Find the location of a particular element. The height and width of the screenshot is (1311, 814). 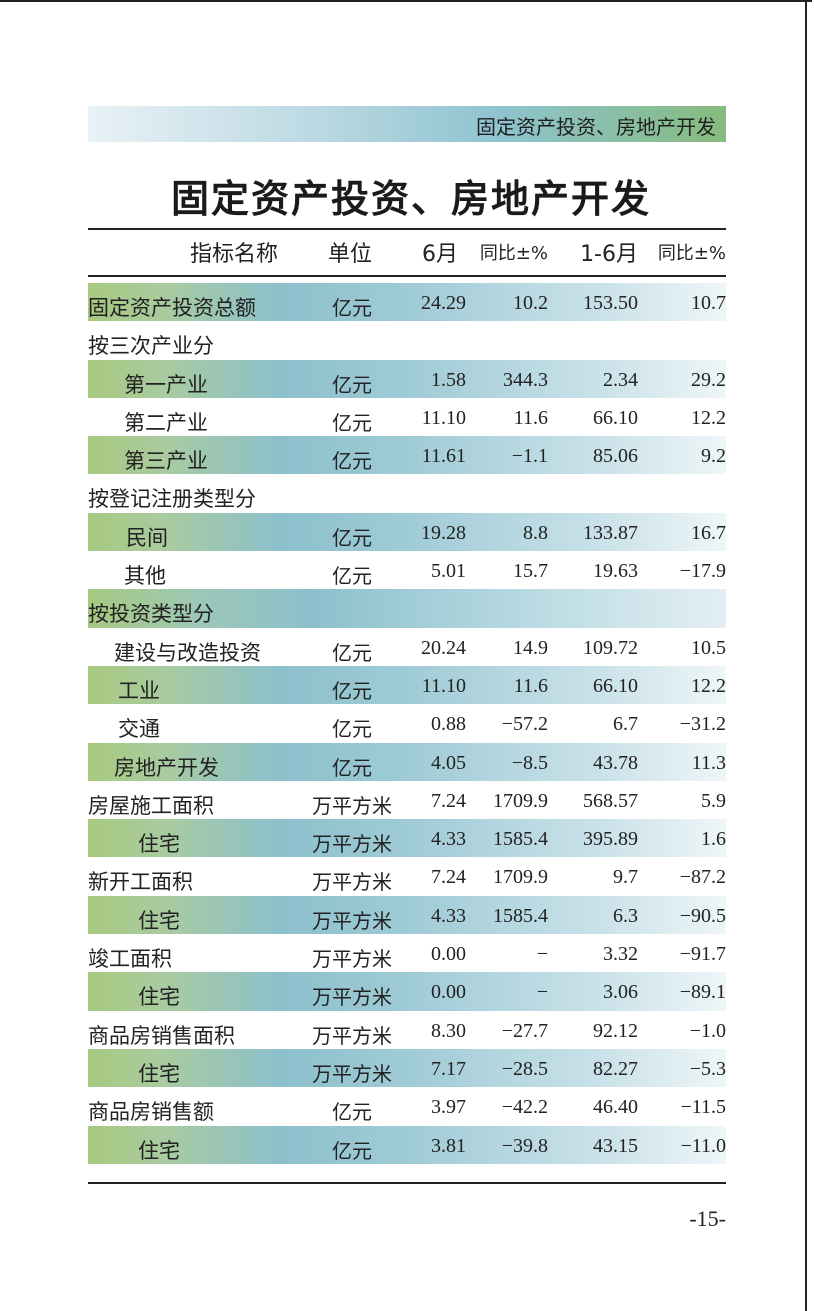

row-cumulative-yoy: 10.5 is located at coordinates (708, 647).